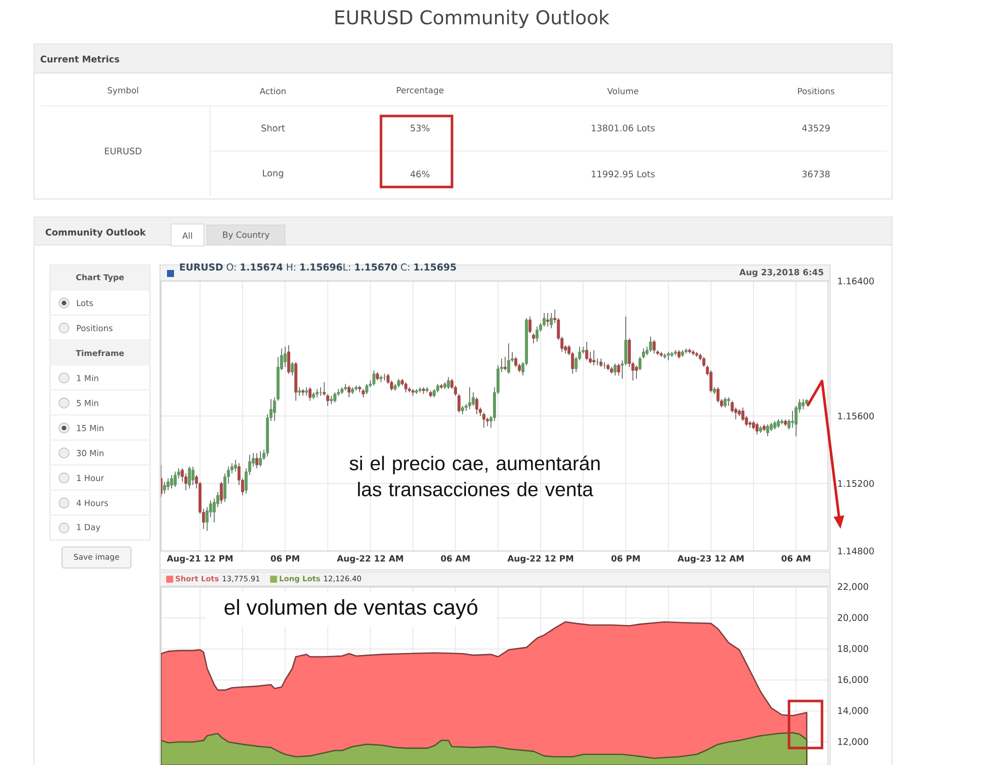 Image resolution: width=996 pixels, height=765 pixels. What do you see at coordinates (90, 428) in the screenshot?
I see `text: 15 Min` at bounding box center [90, 428].